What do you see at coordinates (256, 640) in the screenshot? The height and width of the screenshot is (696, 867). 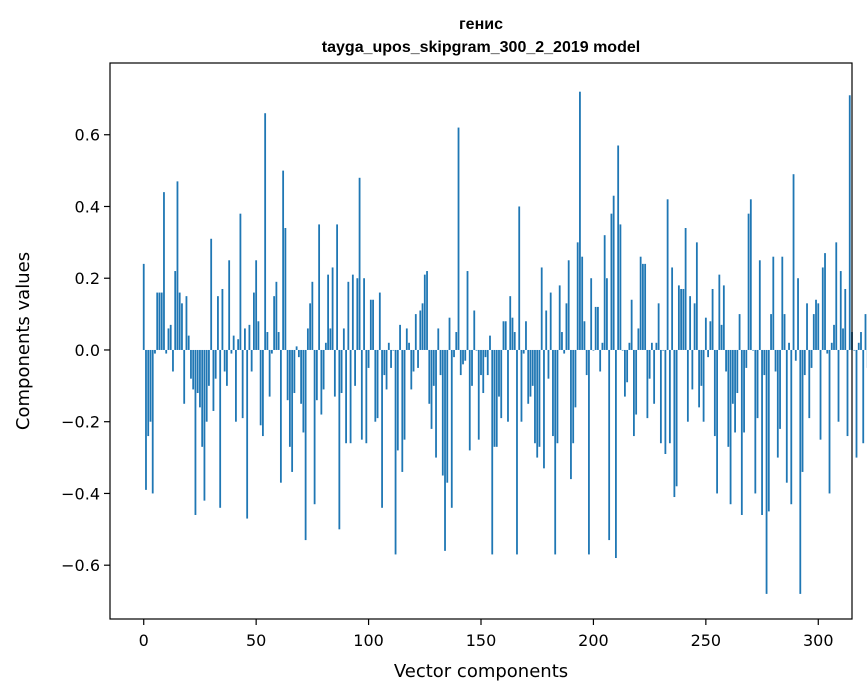 I see `x-tick-label: 50` at bounding box center [256, 640].